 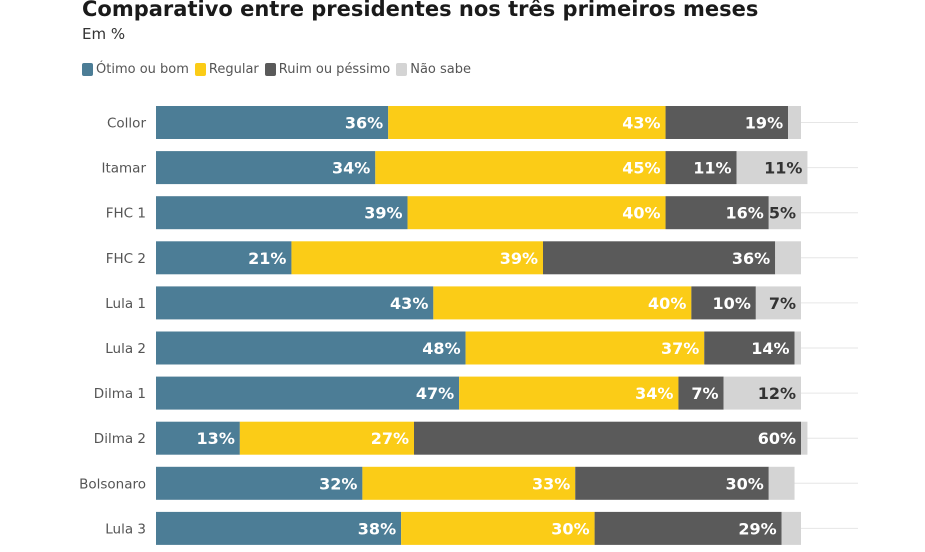 I want to click on data-label: 13%, so click(x=216, y=438).